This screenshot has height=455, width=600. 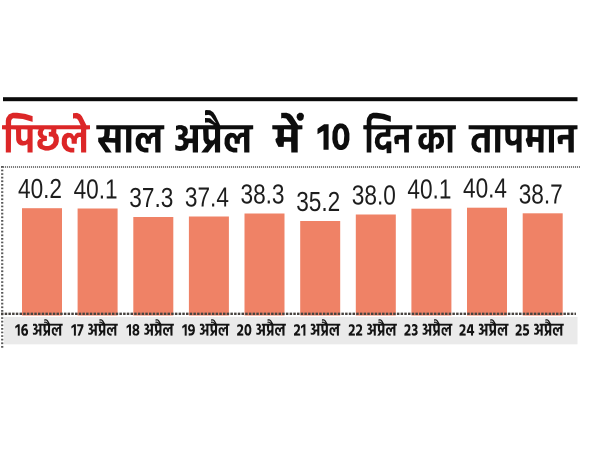 I want to click on svg-text: 40.2, so click(x=40, y=188).